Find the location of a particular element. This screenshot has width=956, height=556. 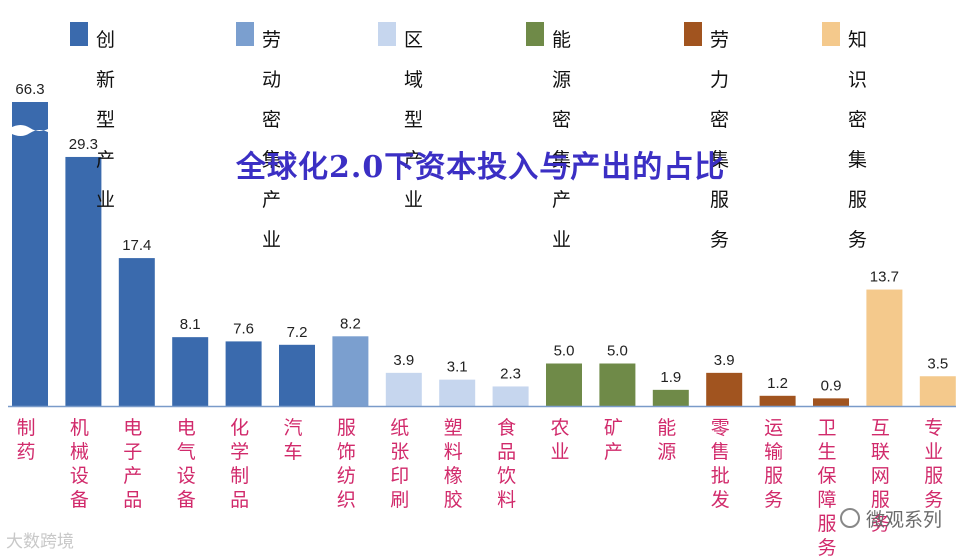

legend-label: 区域型 产业 is located at coordinates (414, 120).